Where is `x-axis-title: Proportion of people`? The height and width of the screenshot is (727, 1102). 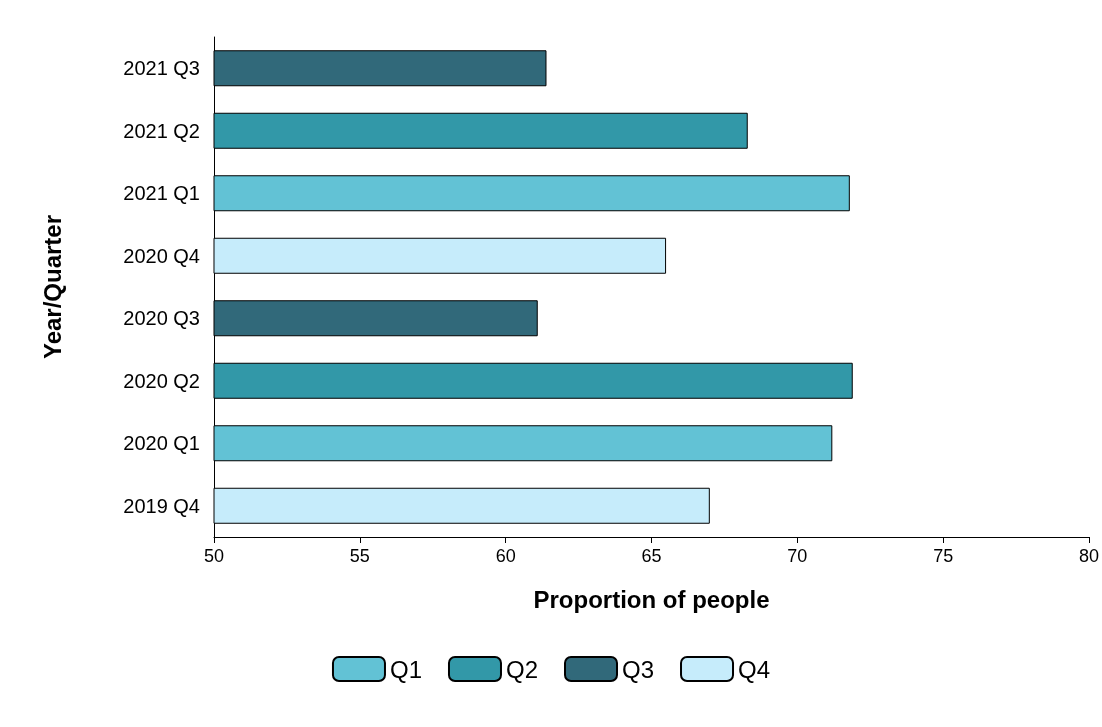
x-axis-title: Proportion of people is located at coordinates (651, 599).